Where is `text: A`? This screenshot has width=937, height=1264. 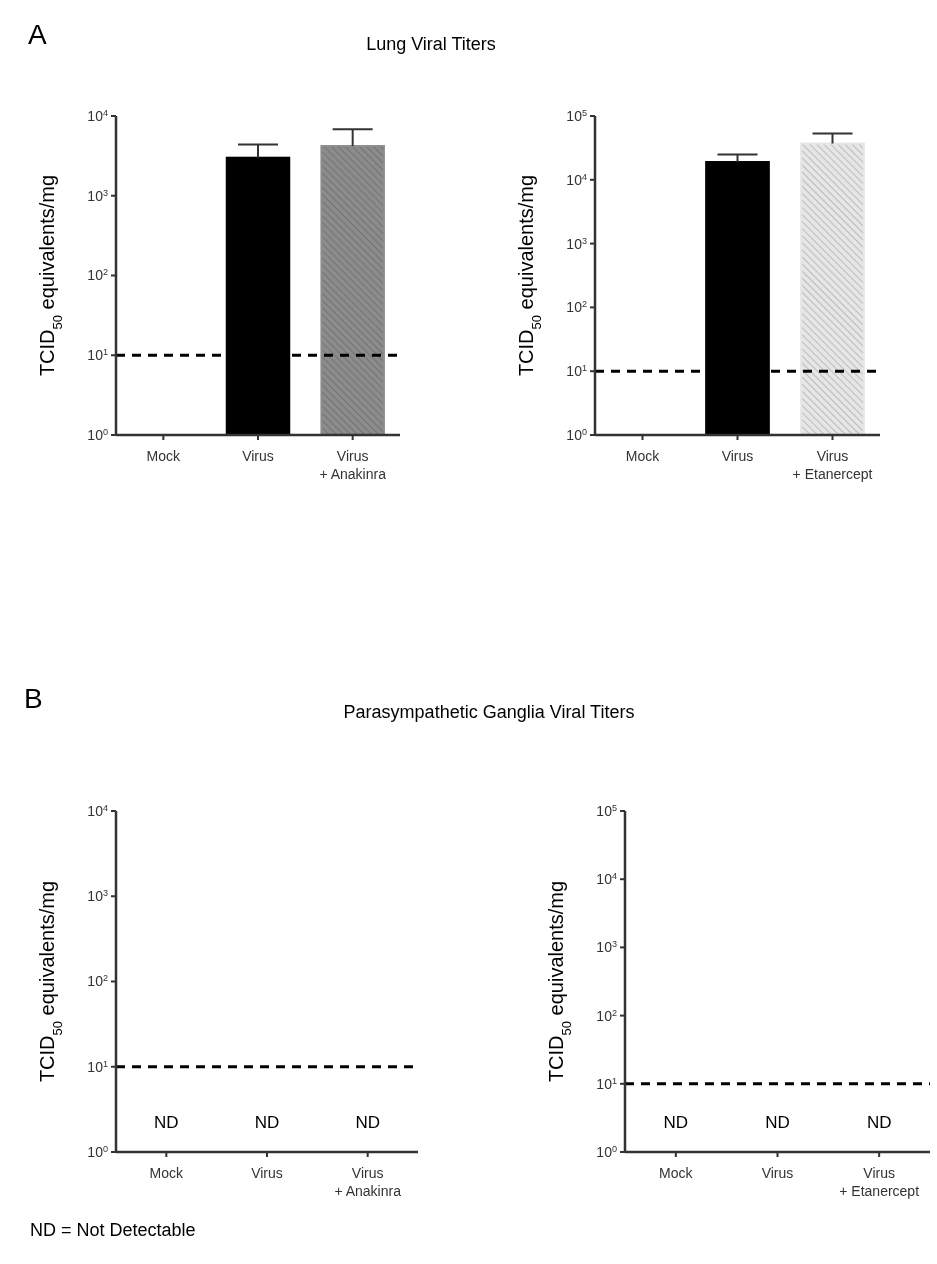 text: A is located at coordinates (37, 34).